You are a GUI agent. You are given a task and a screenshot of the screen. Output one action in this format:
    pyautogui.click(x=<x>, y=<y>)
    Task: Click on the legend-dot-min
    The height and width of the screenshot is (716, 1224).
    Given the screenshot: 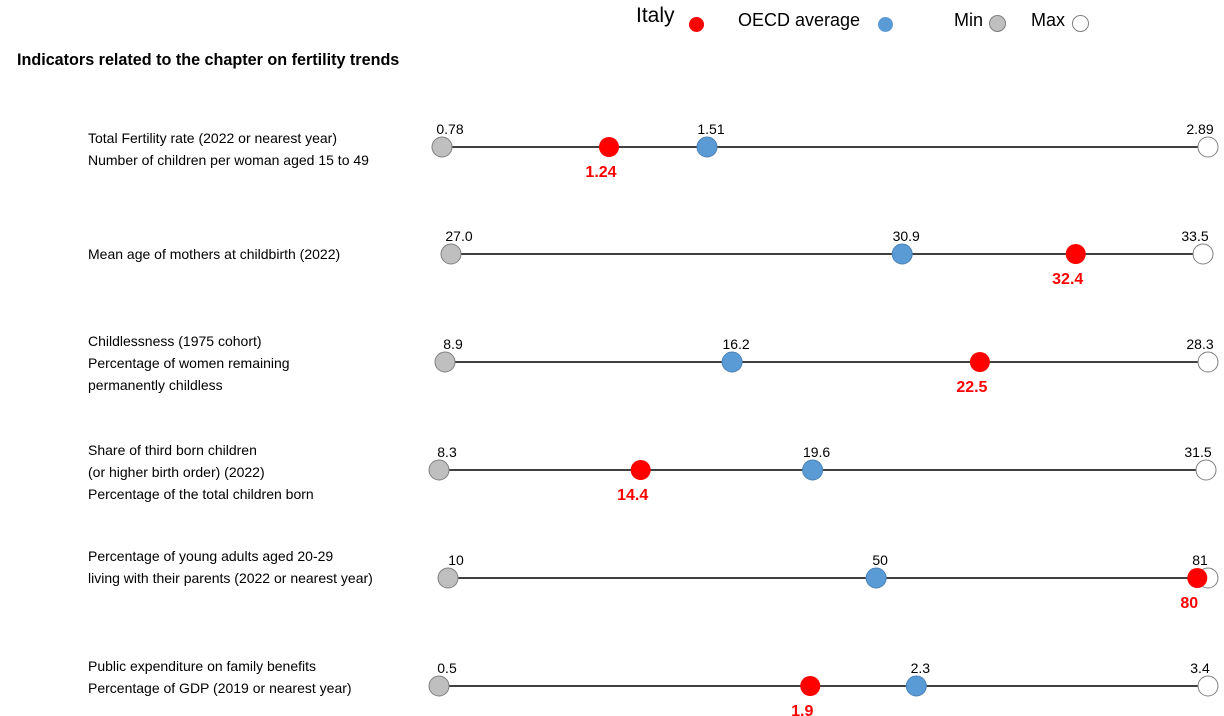 What is the action you would take?
    pyautogui.click(x=997, y=23)
    